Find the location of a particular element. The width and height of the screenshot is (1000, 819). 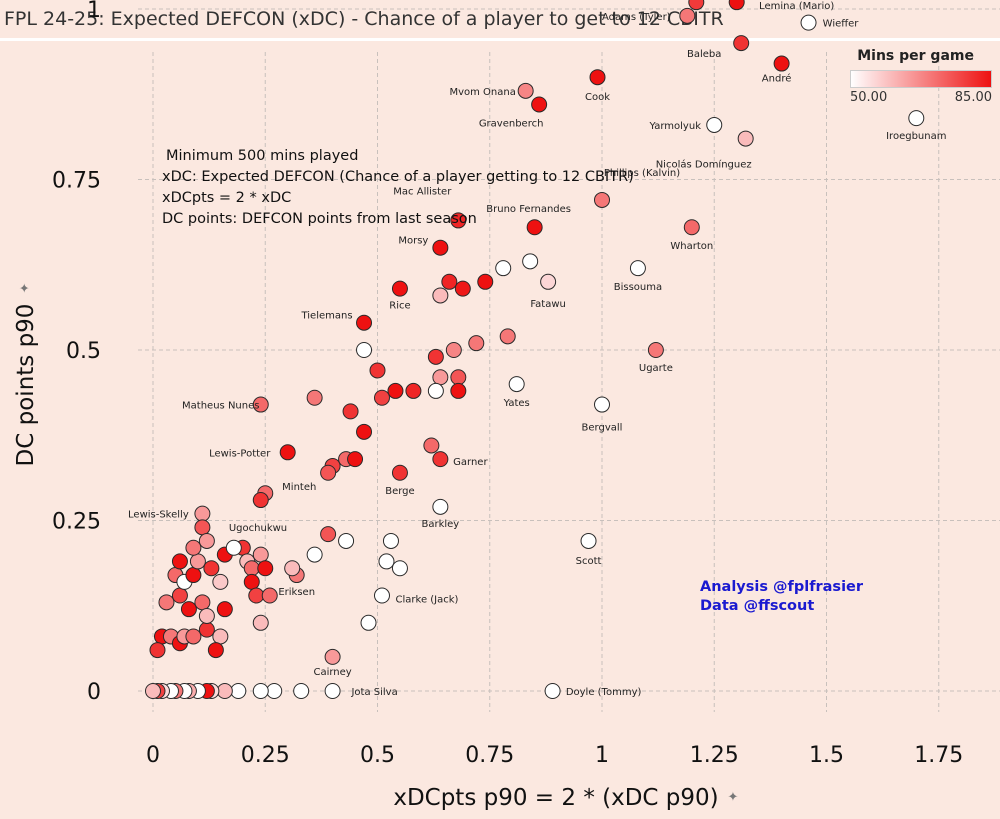

x-axis-pin-icon: ✦ is located at coordinates (733, 797).